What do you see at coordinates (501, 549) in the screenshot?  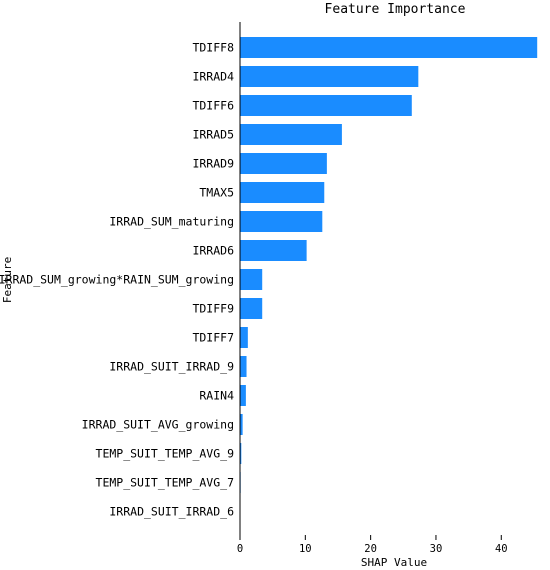 I see `x-tick-label-4: 40` at bounding box center [501, 549].